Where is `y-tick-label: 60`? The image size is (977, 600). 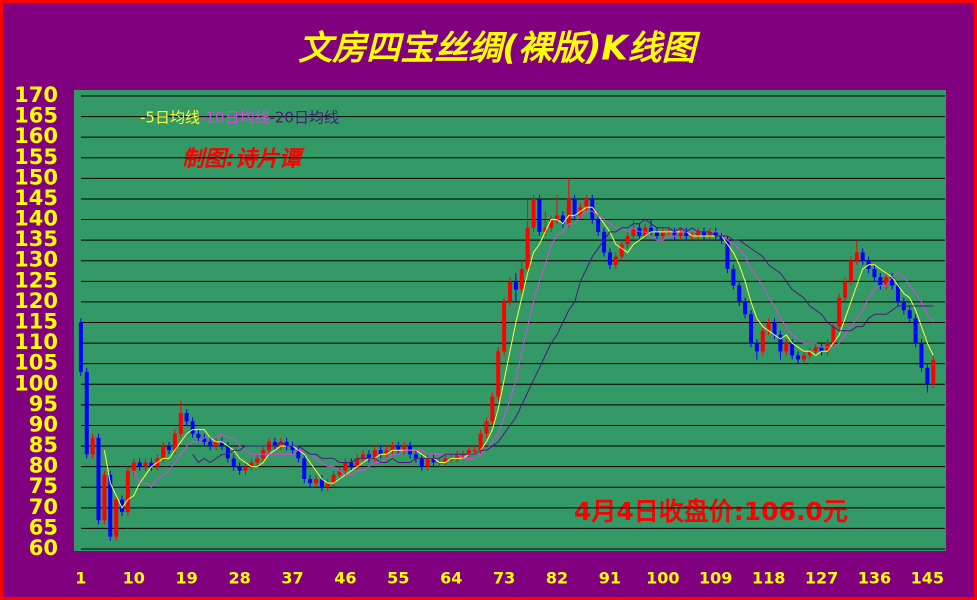
y-tick-label: 60 is located at coordinates (43, 548).